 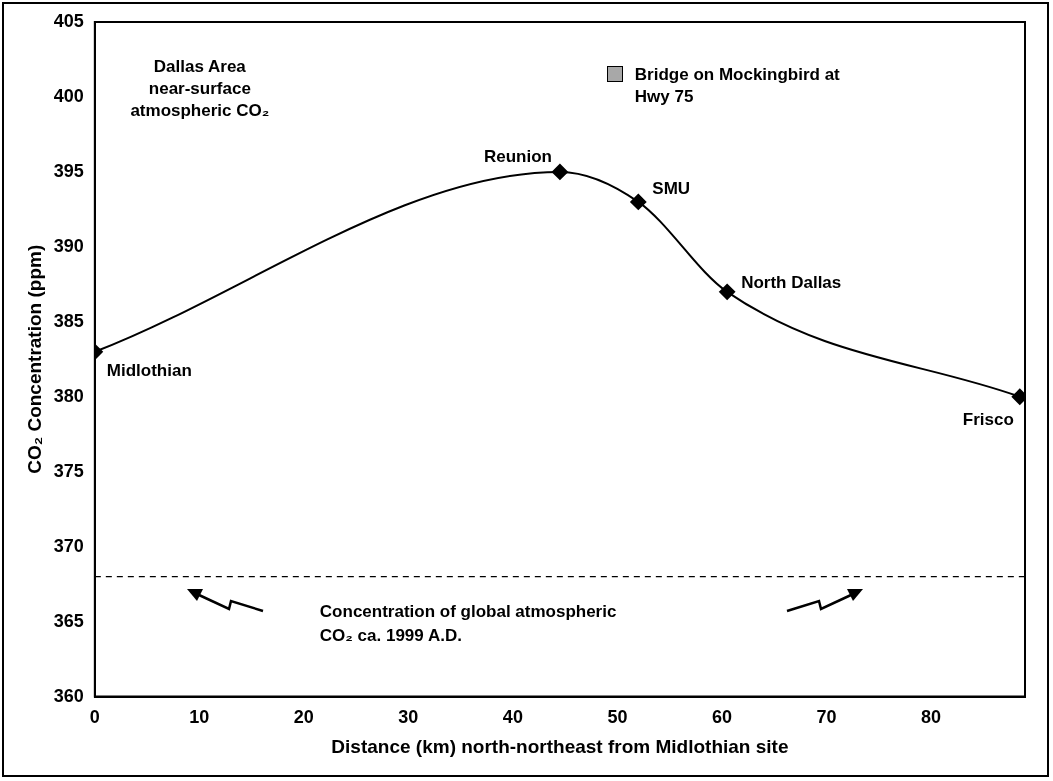 What do you see at coordinates (68, 20) in the screenshot?
I see `y-tick-label: 405` at bounding box center [68, 20].